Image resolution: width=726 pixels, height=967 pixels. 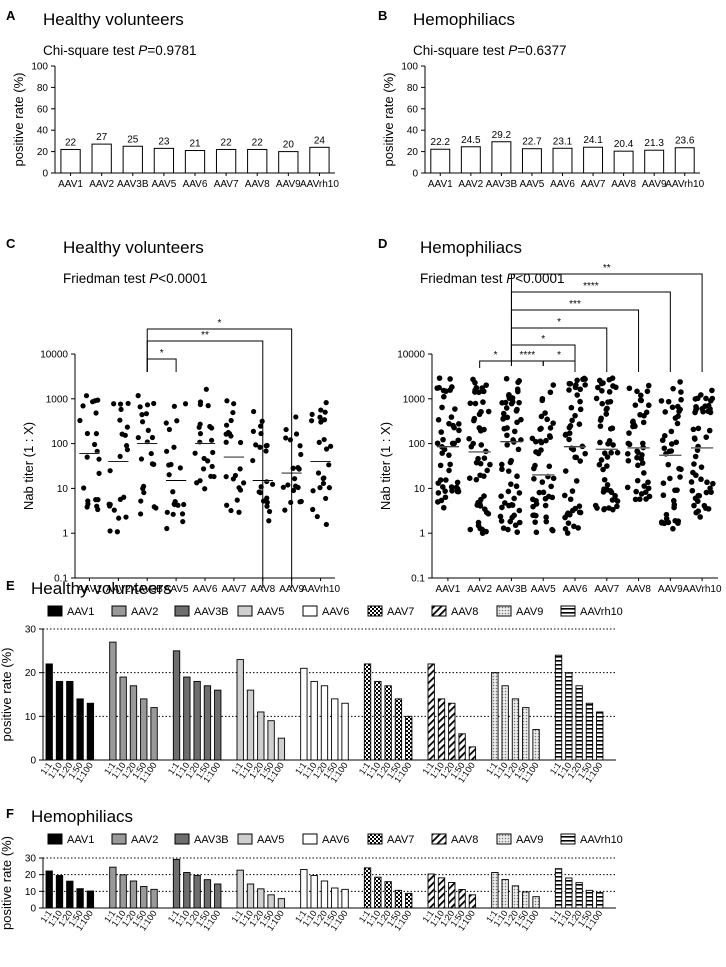 I want to click on panel-letter: C, so click(x=11, y=243).